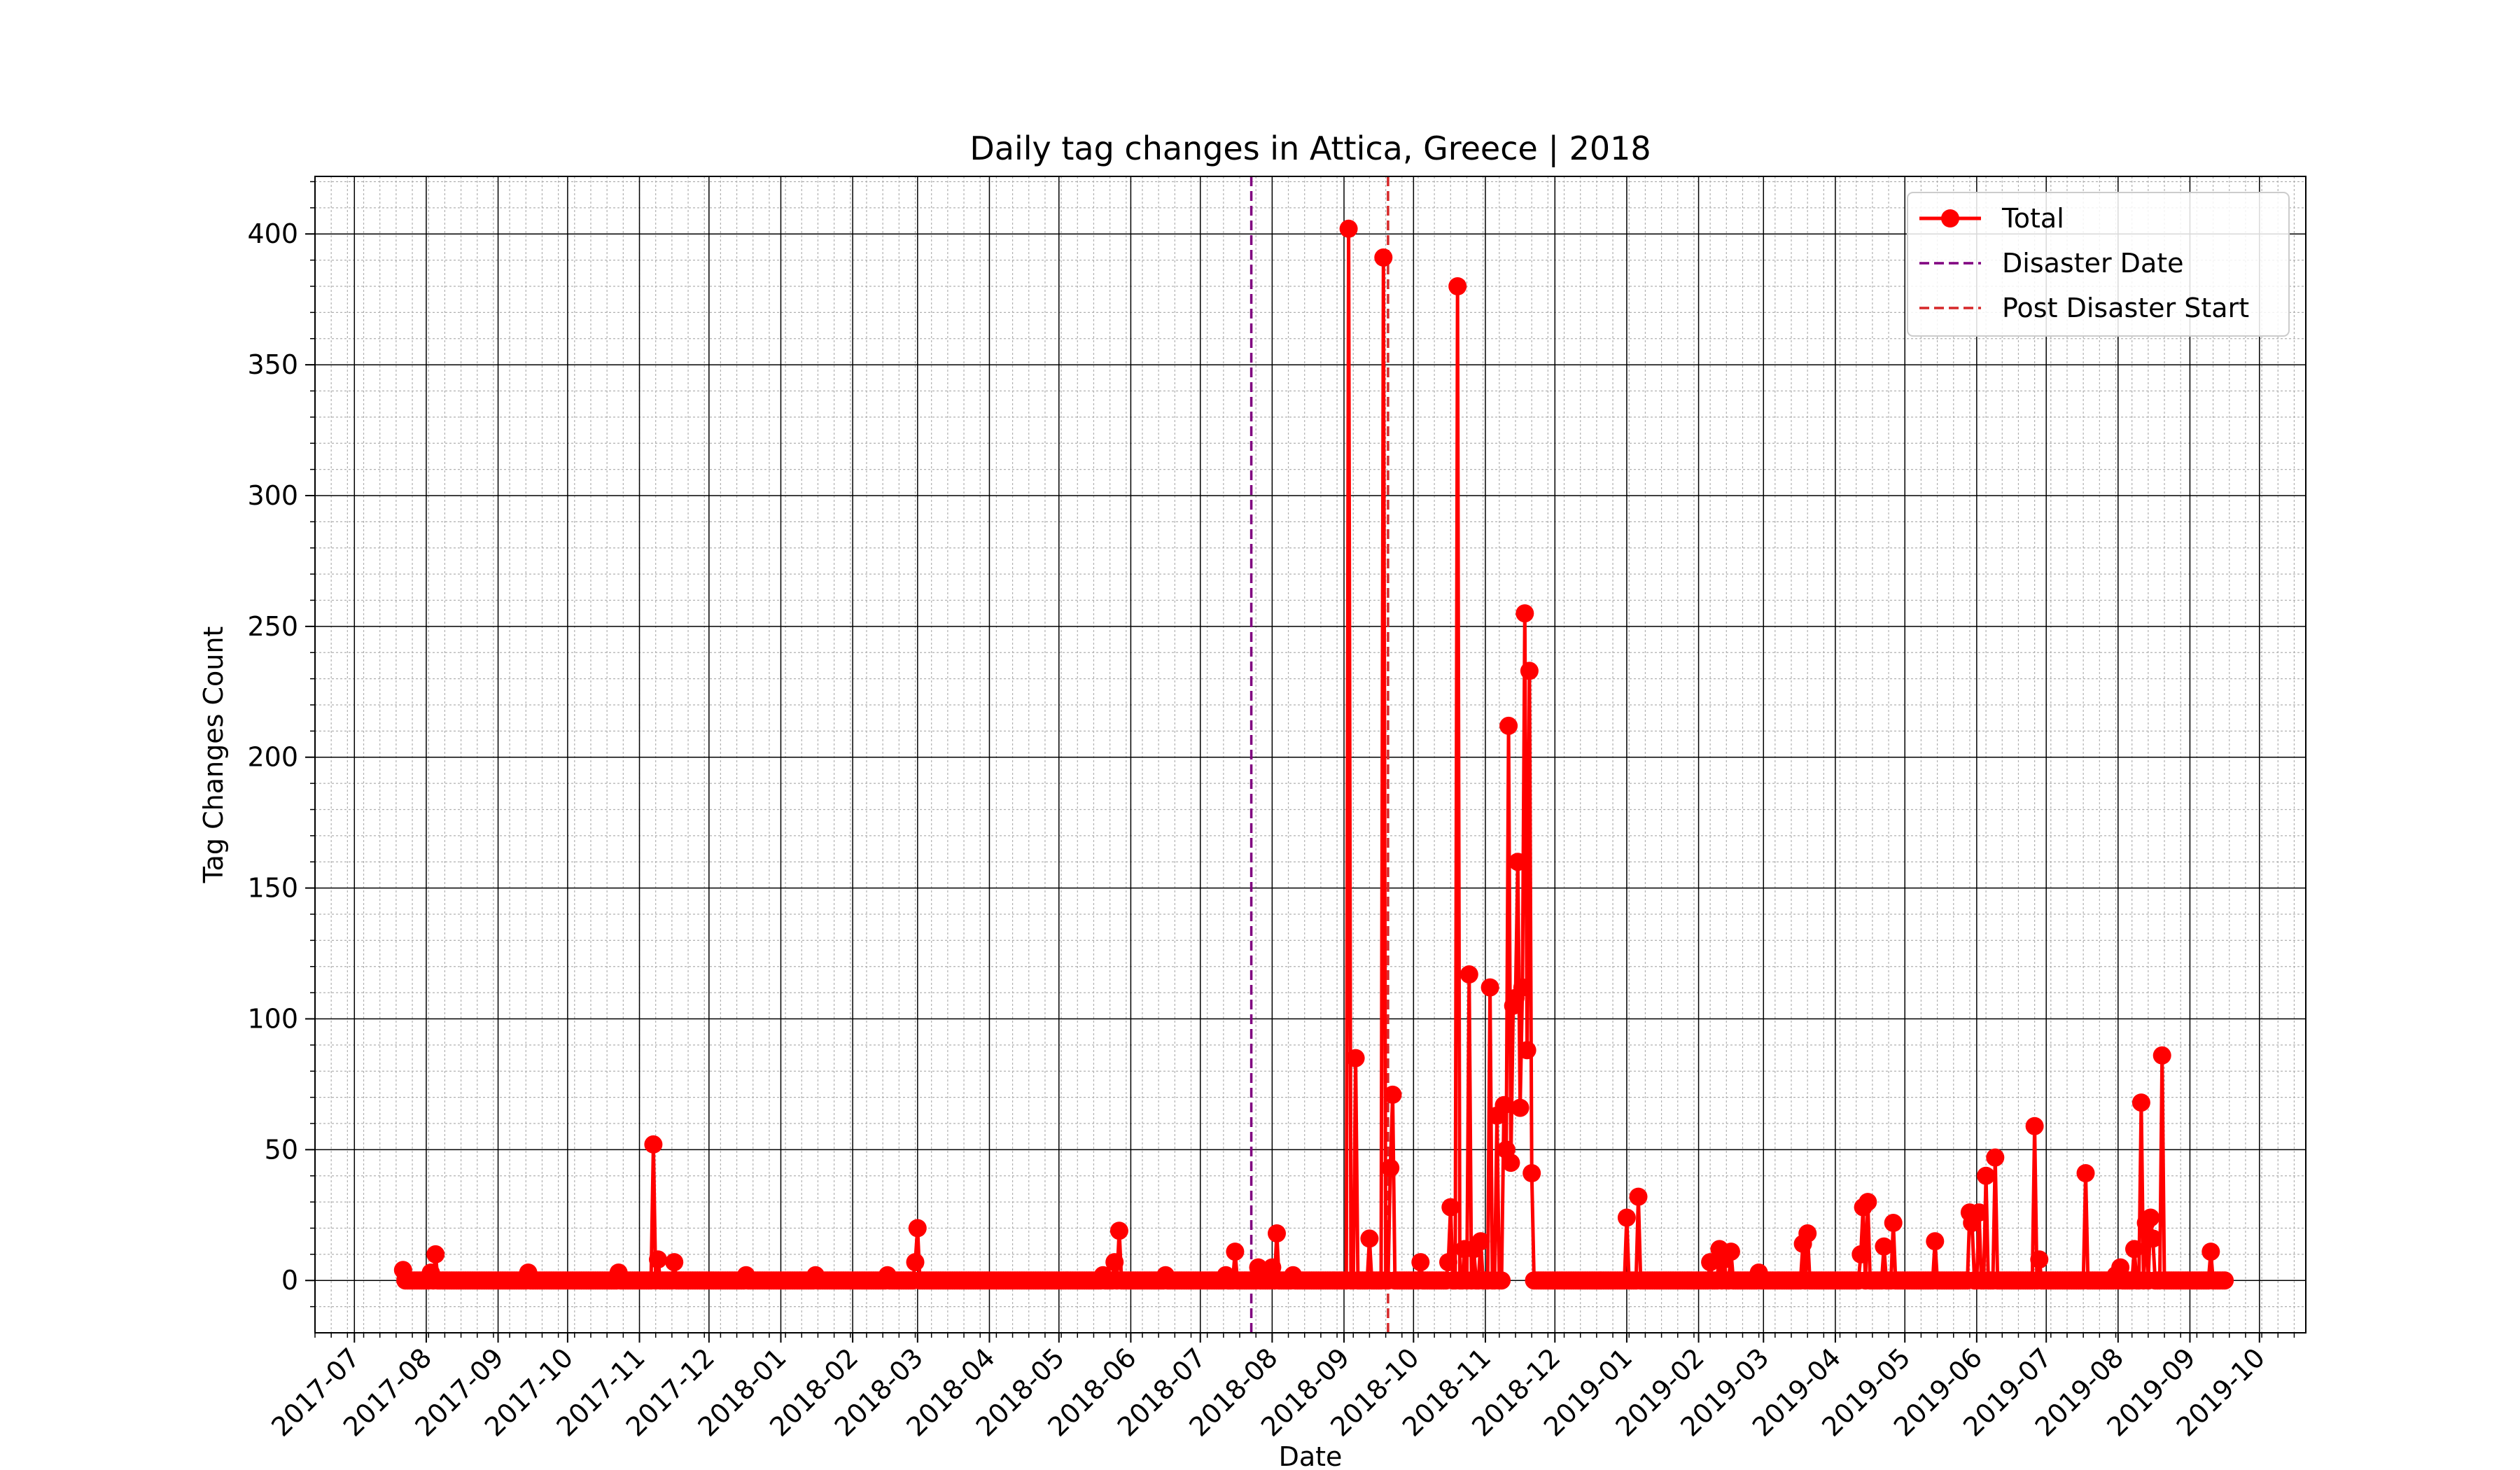  Describe the element at coordinates (1320, 754) in the screenshot. I see `reference-lines` at that location.